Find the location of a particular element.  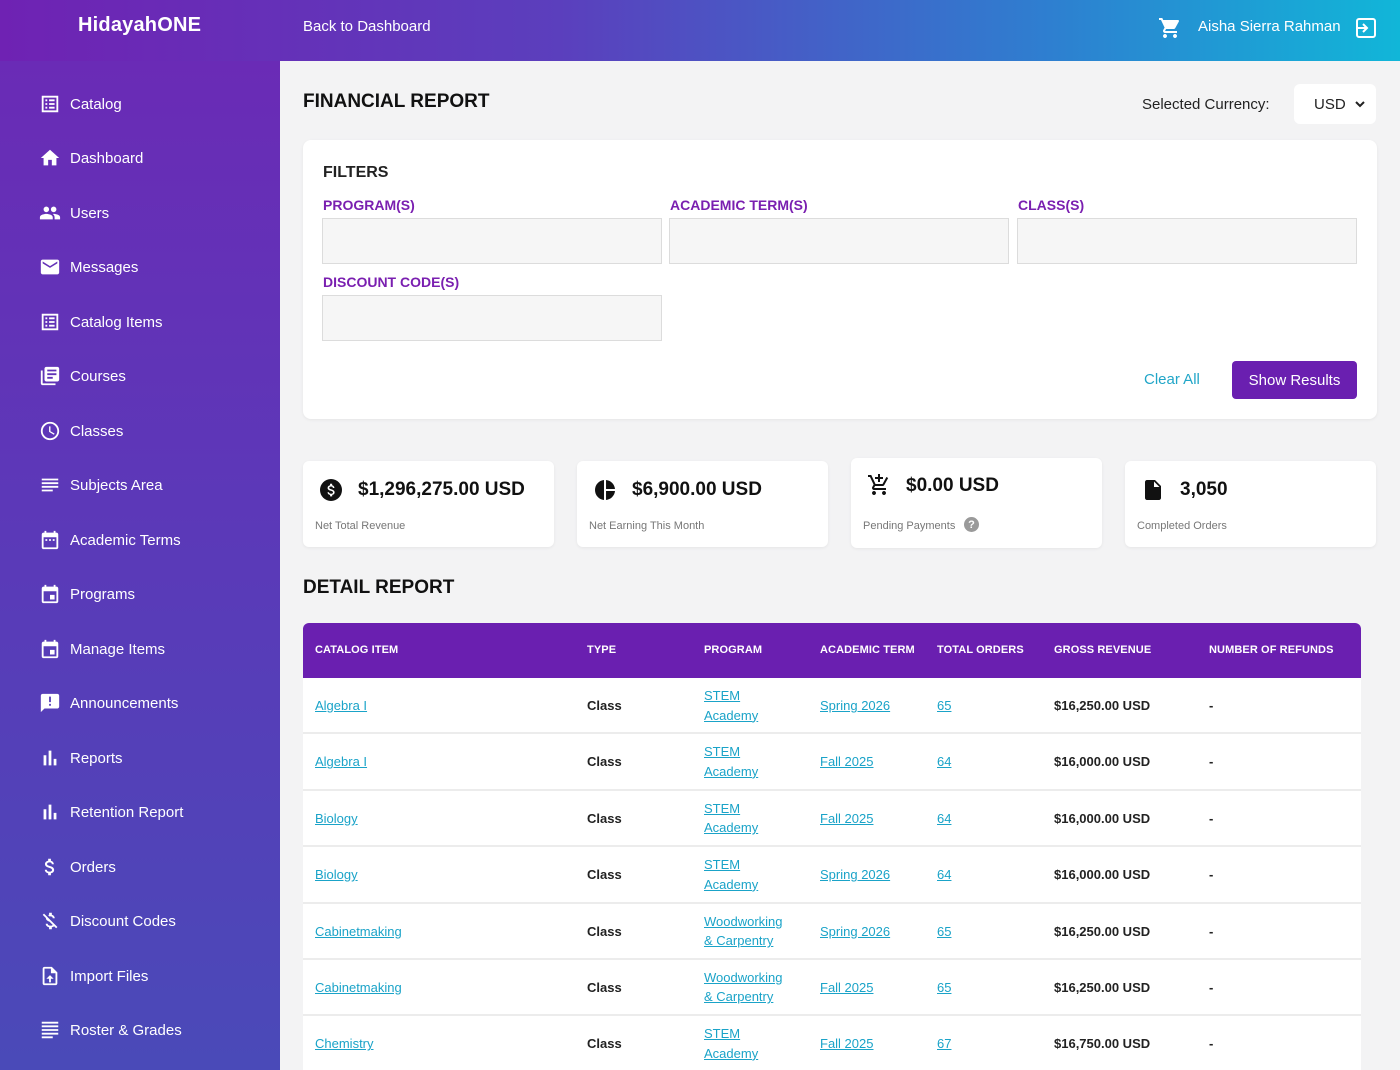

sidebar-item-users: Users is located at coordinates (140, 213).